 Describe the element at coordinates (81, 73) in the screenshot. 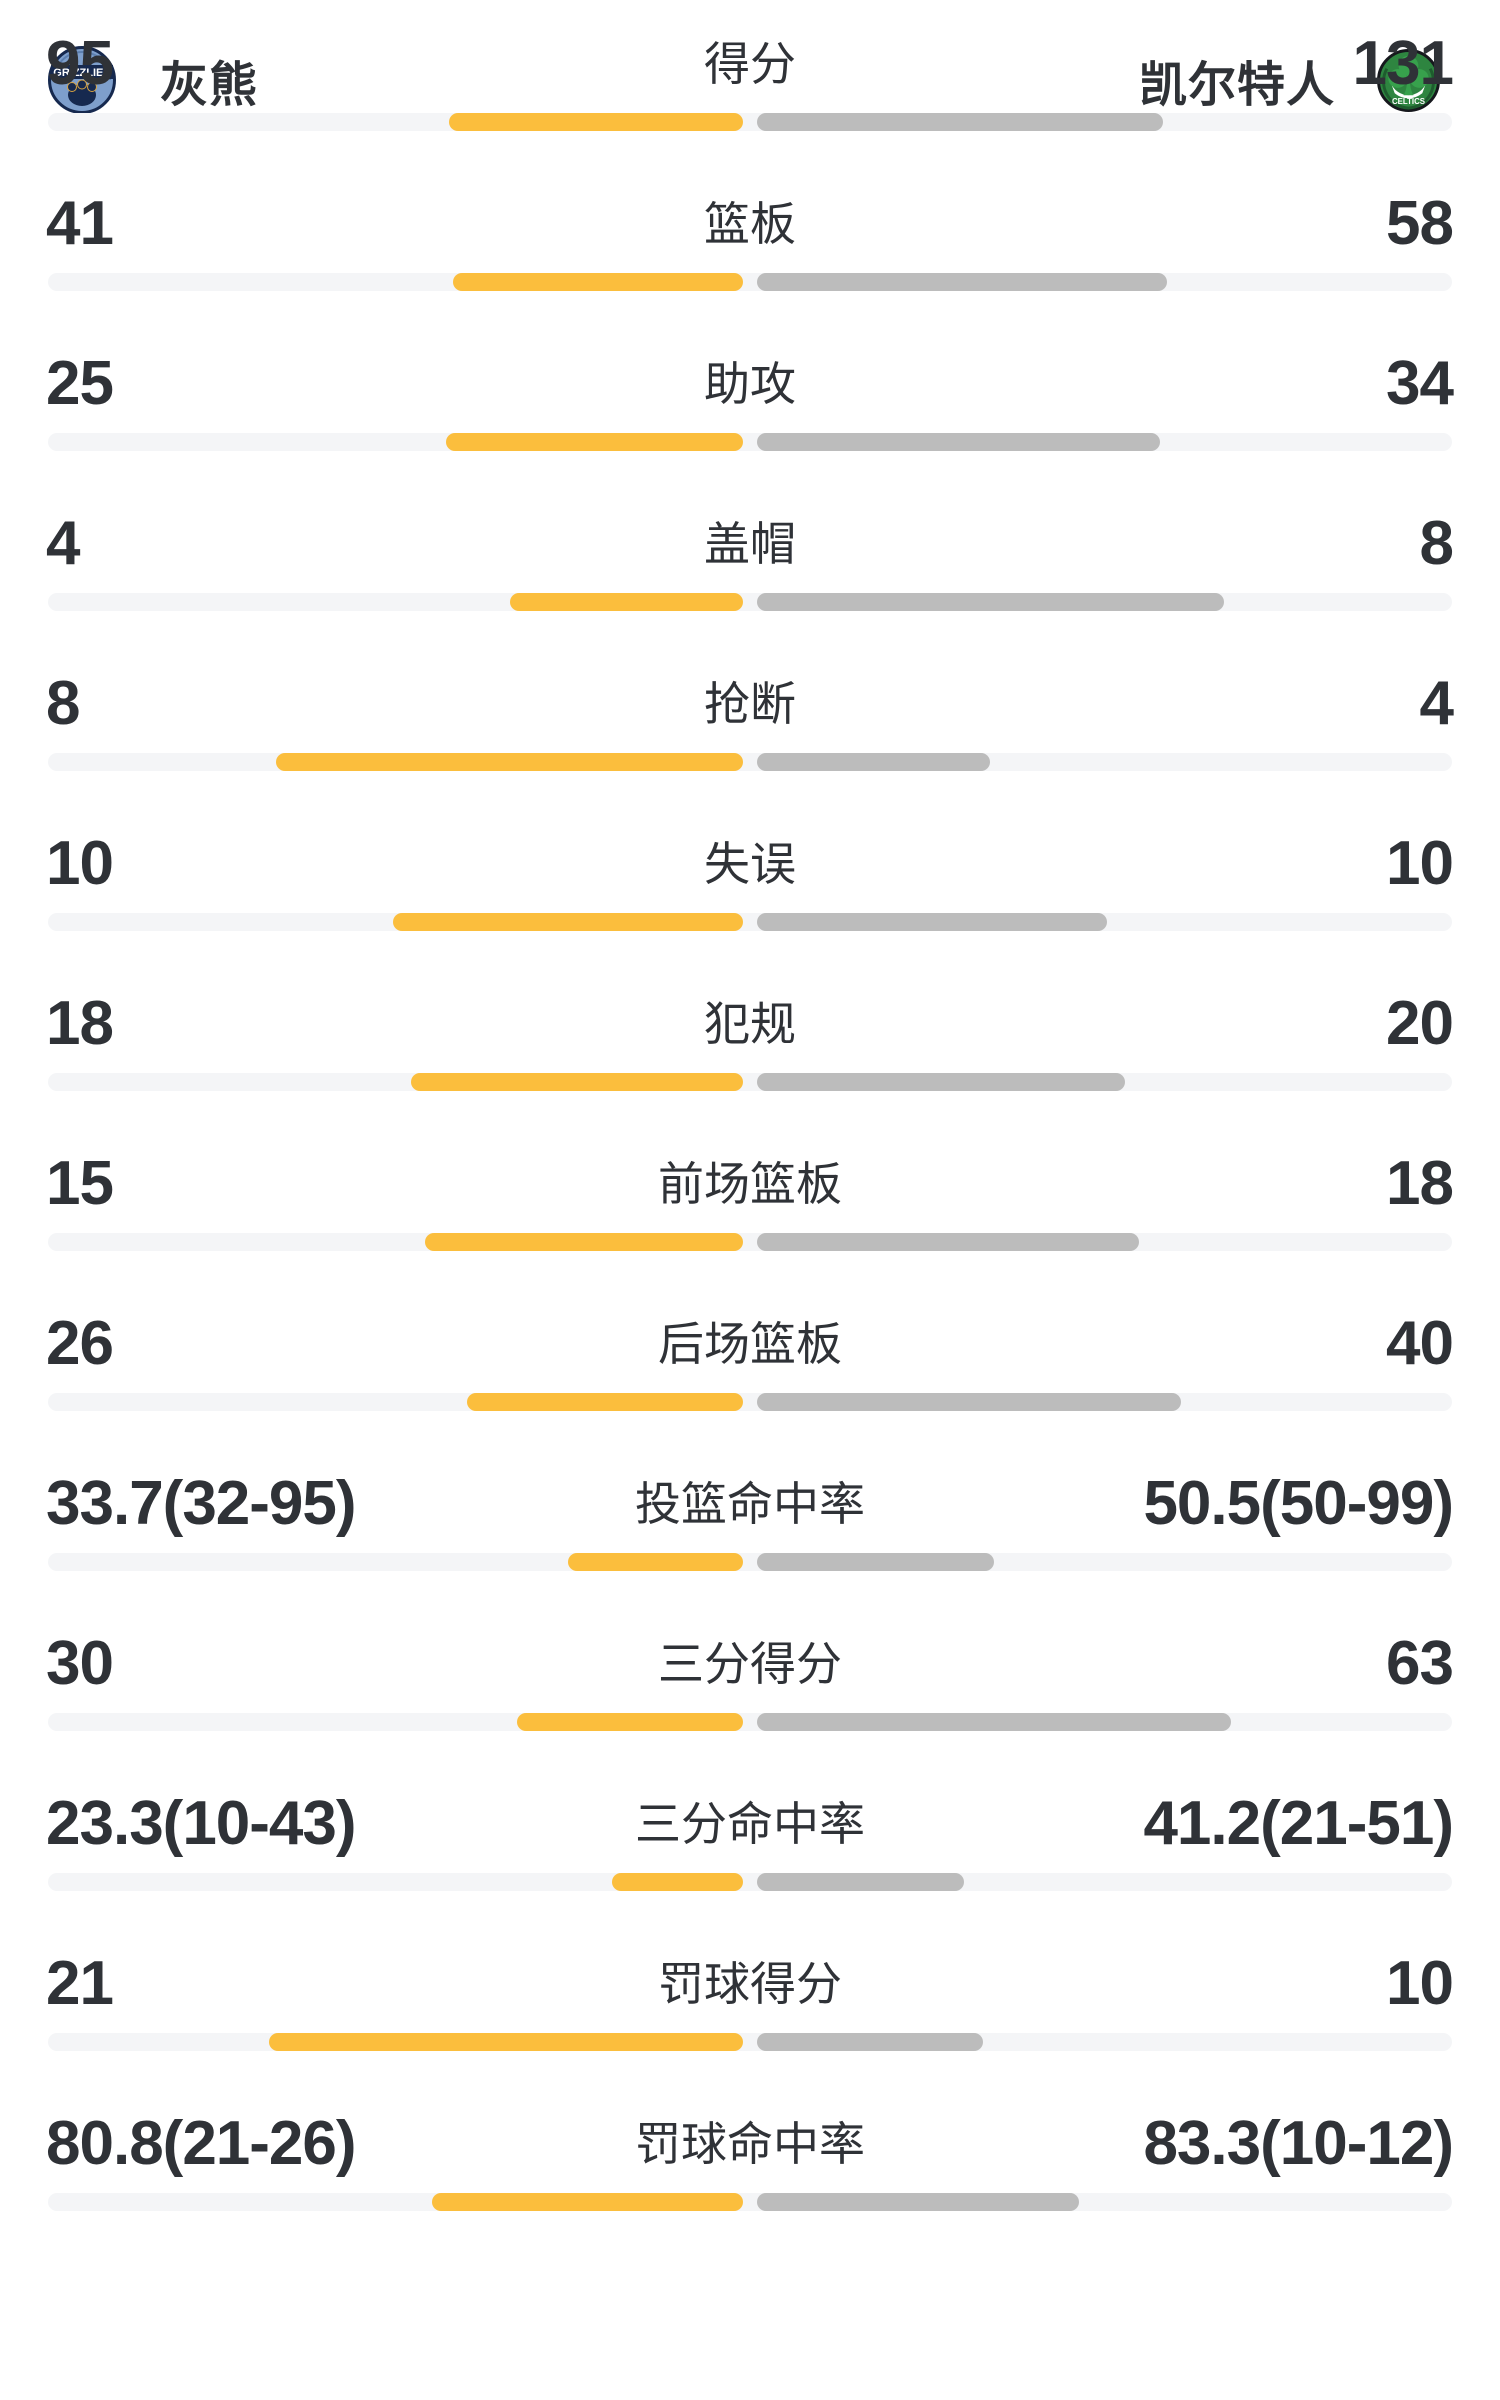

I see `svg-text: GRIZZLIES` at that location.